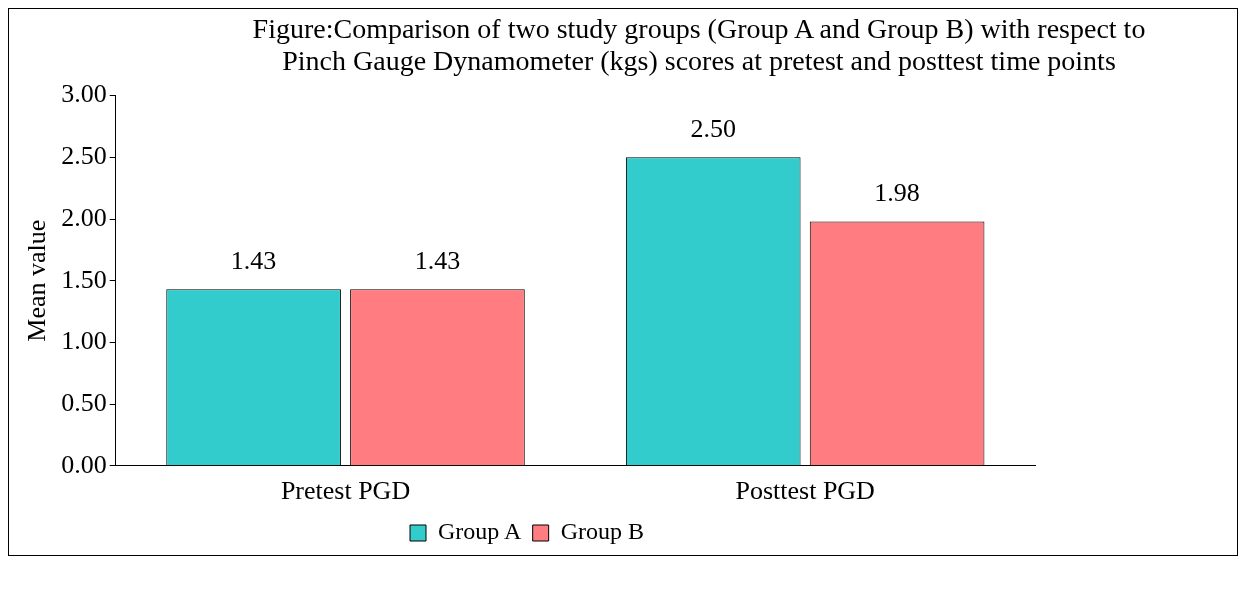 The width and height of the screenshot is (1250, 606). I want to click on chart-title: Figure:Comparison of two study groups (Group A and Group B) with respect to Pinch Gauge Dynamometer (kgs) scores at pretest and posttest time points, so click(699, 44).